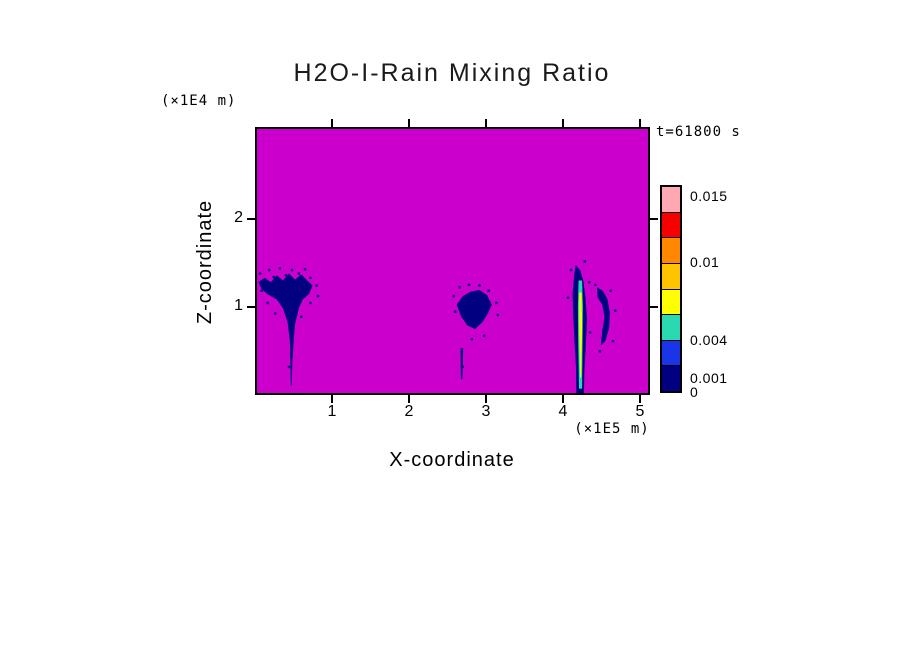 Image resolution: width=904 pixels, height=654 pixels. What do you see at coordinates (462, 363) in the screenshot?
I see `feature-rain-streak-middle` at bounding box center [462, 363].